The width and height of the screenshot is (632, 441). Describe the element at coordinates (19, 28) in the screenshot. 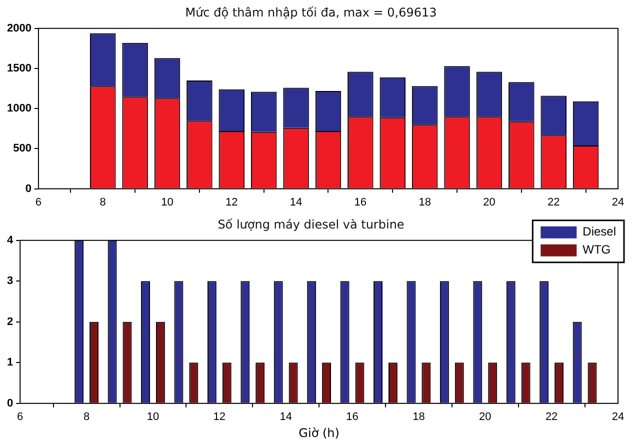

I see `y-tick-label: 2000` at that location.